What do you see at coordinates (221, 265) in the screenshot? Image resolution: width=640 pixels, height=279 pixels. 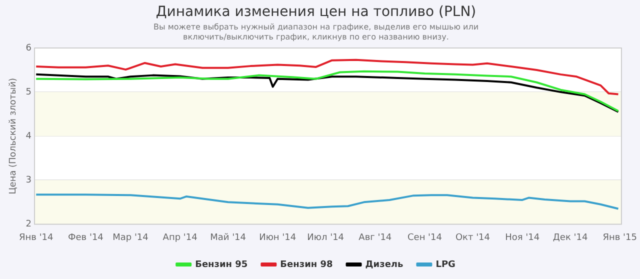 I see `legend-label: Бензин 95` at bounding box center [221, 265].